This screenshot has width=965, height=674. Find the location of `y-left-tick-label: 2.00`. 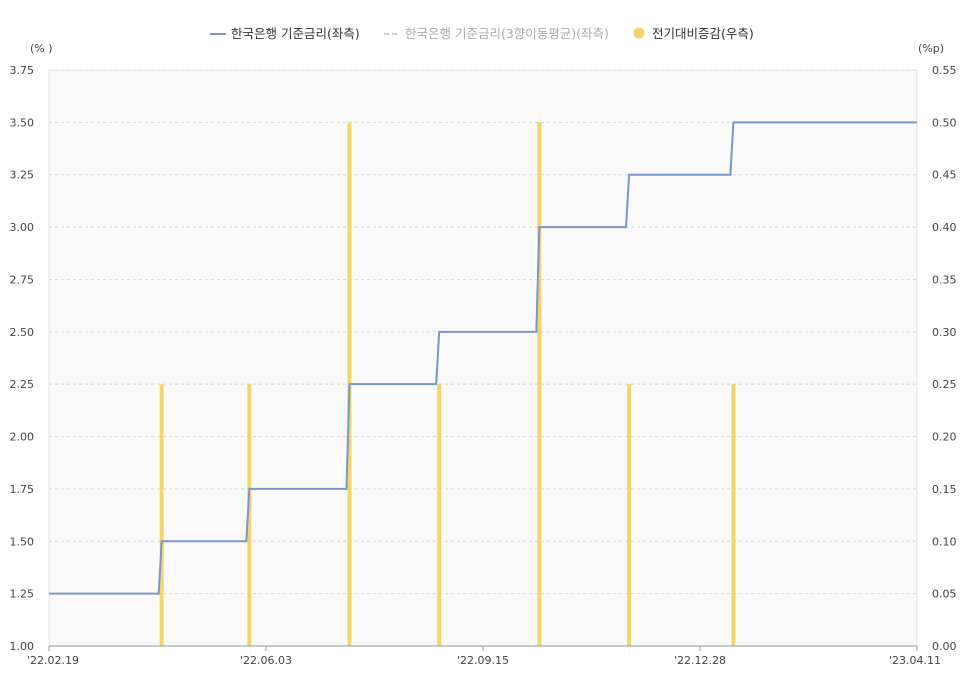

y-left-tick-label: 2.00 is located at coordinates (22, 437).